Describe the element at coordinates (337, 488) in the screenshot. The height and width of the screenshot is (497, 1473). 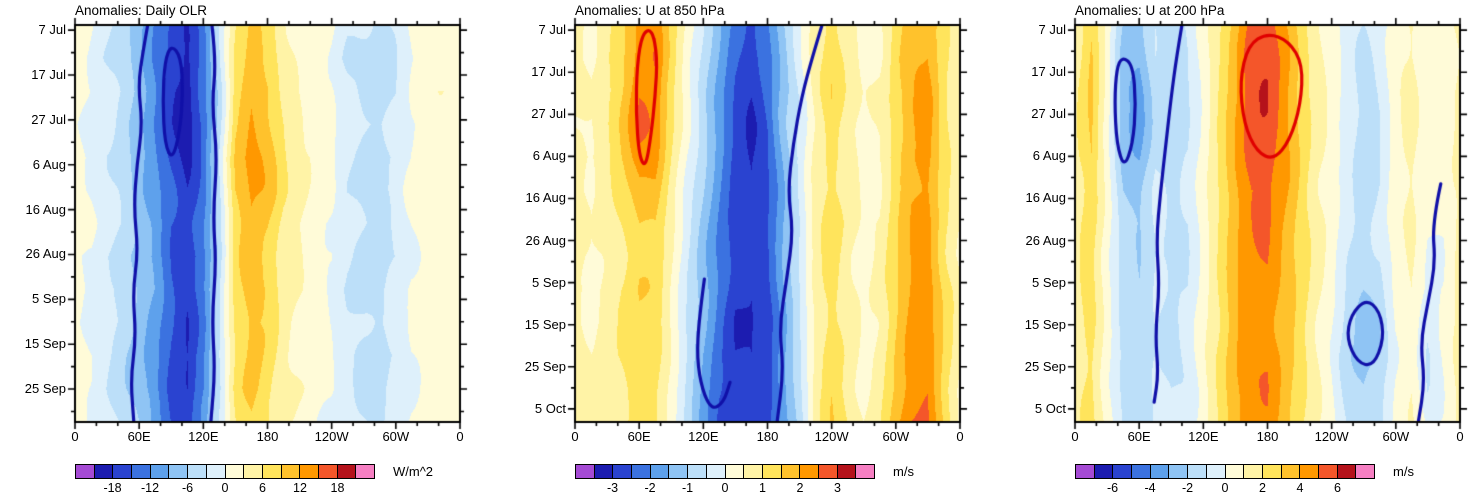
I see `colorbar-label: 18` at that location.